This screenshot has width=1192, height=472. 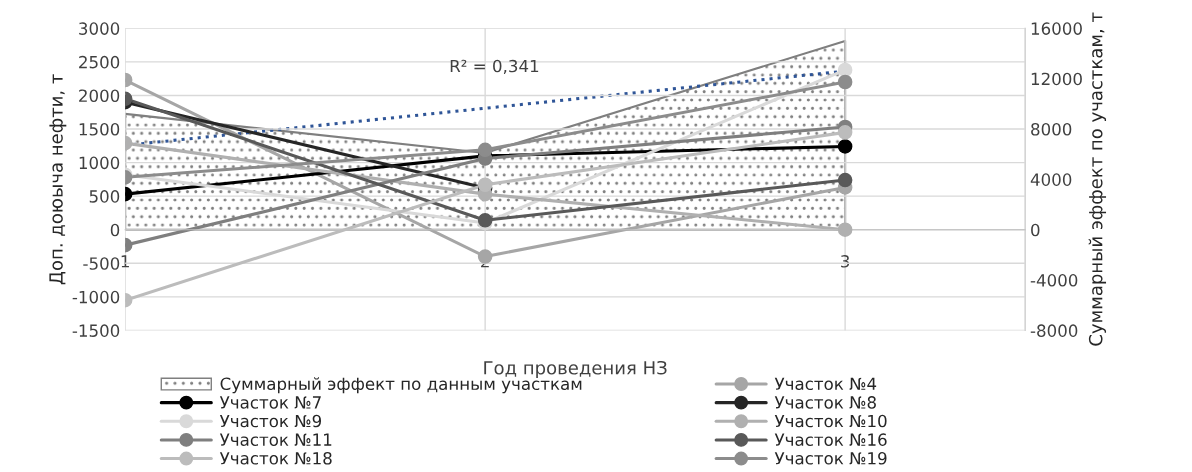 I want to click on x-axis-title: Год проведения НЗ, so click(x=575, y=369).